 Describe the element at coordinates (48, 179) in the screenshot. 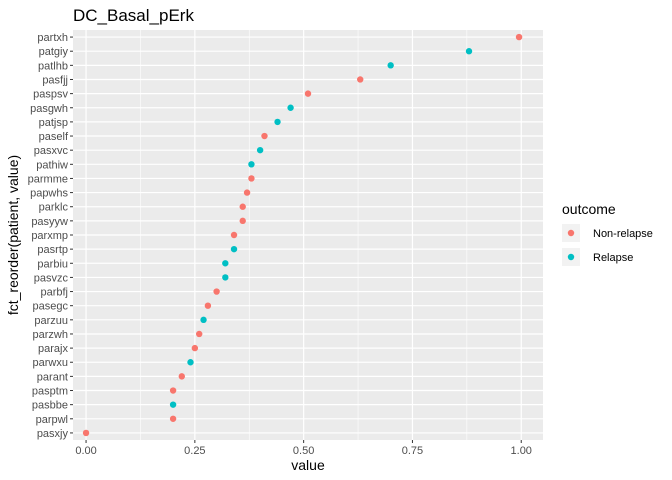

I see `y-tick-label: parmme` at that location.